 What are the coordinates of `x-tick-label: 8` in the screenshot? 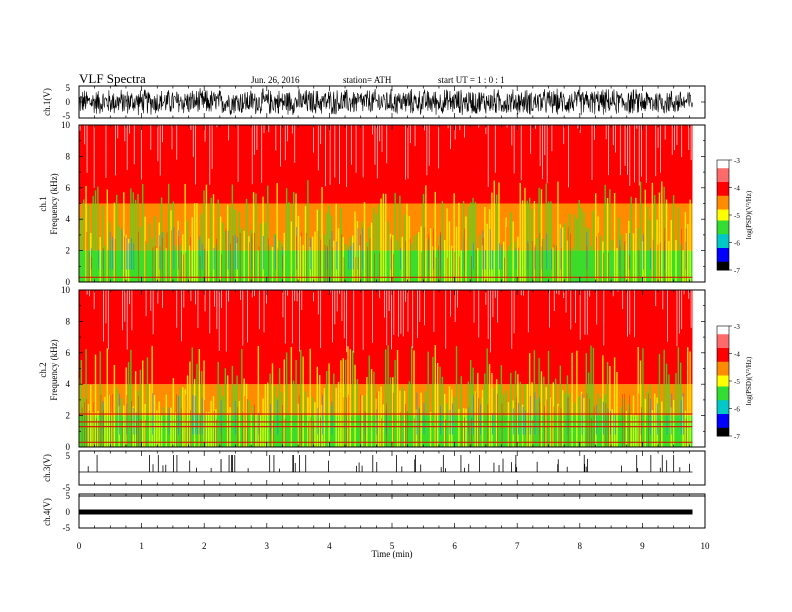 It's located at (580, 546).